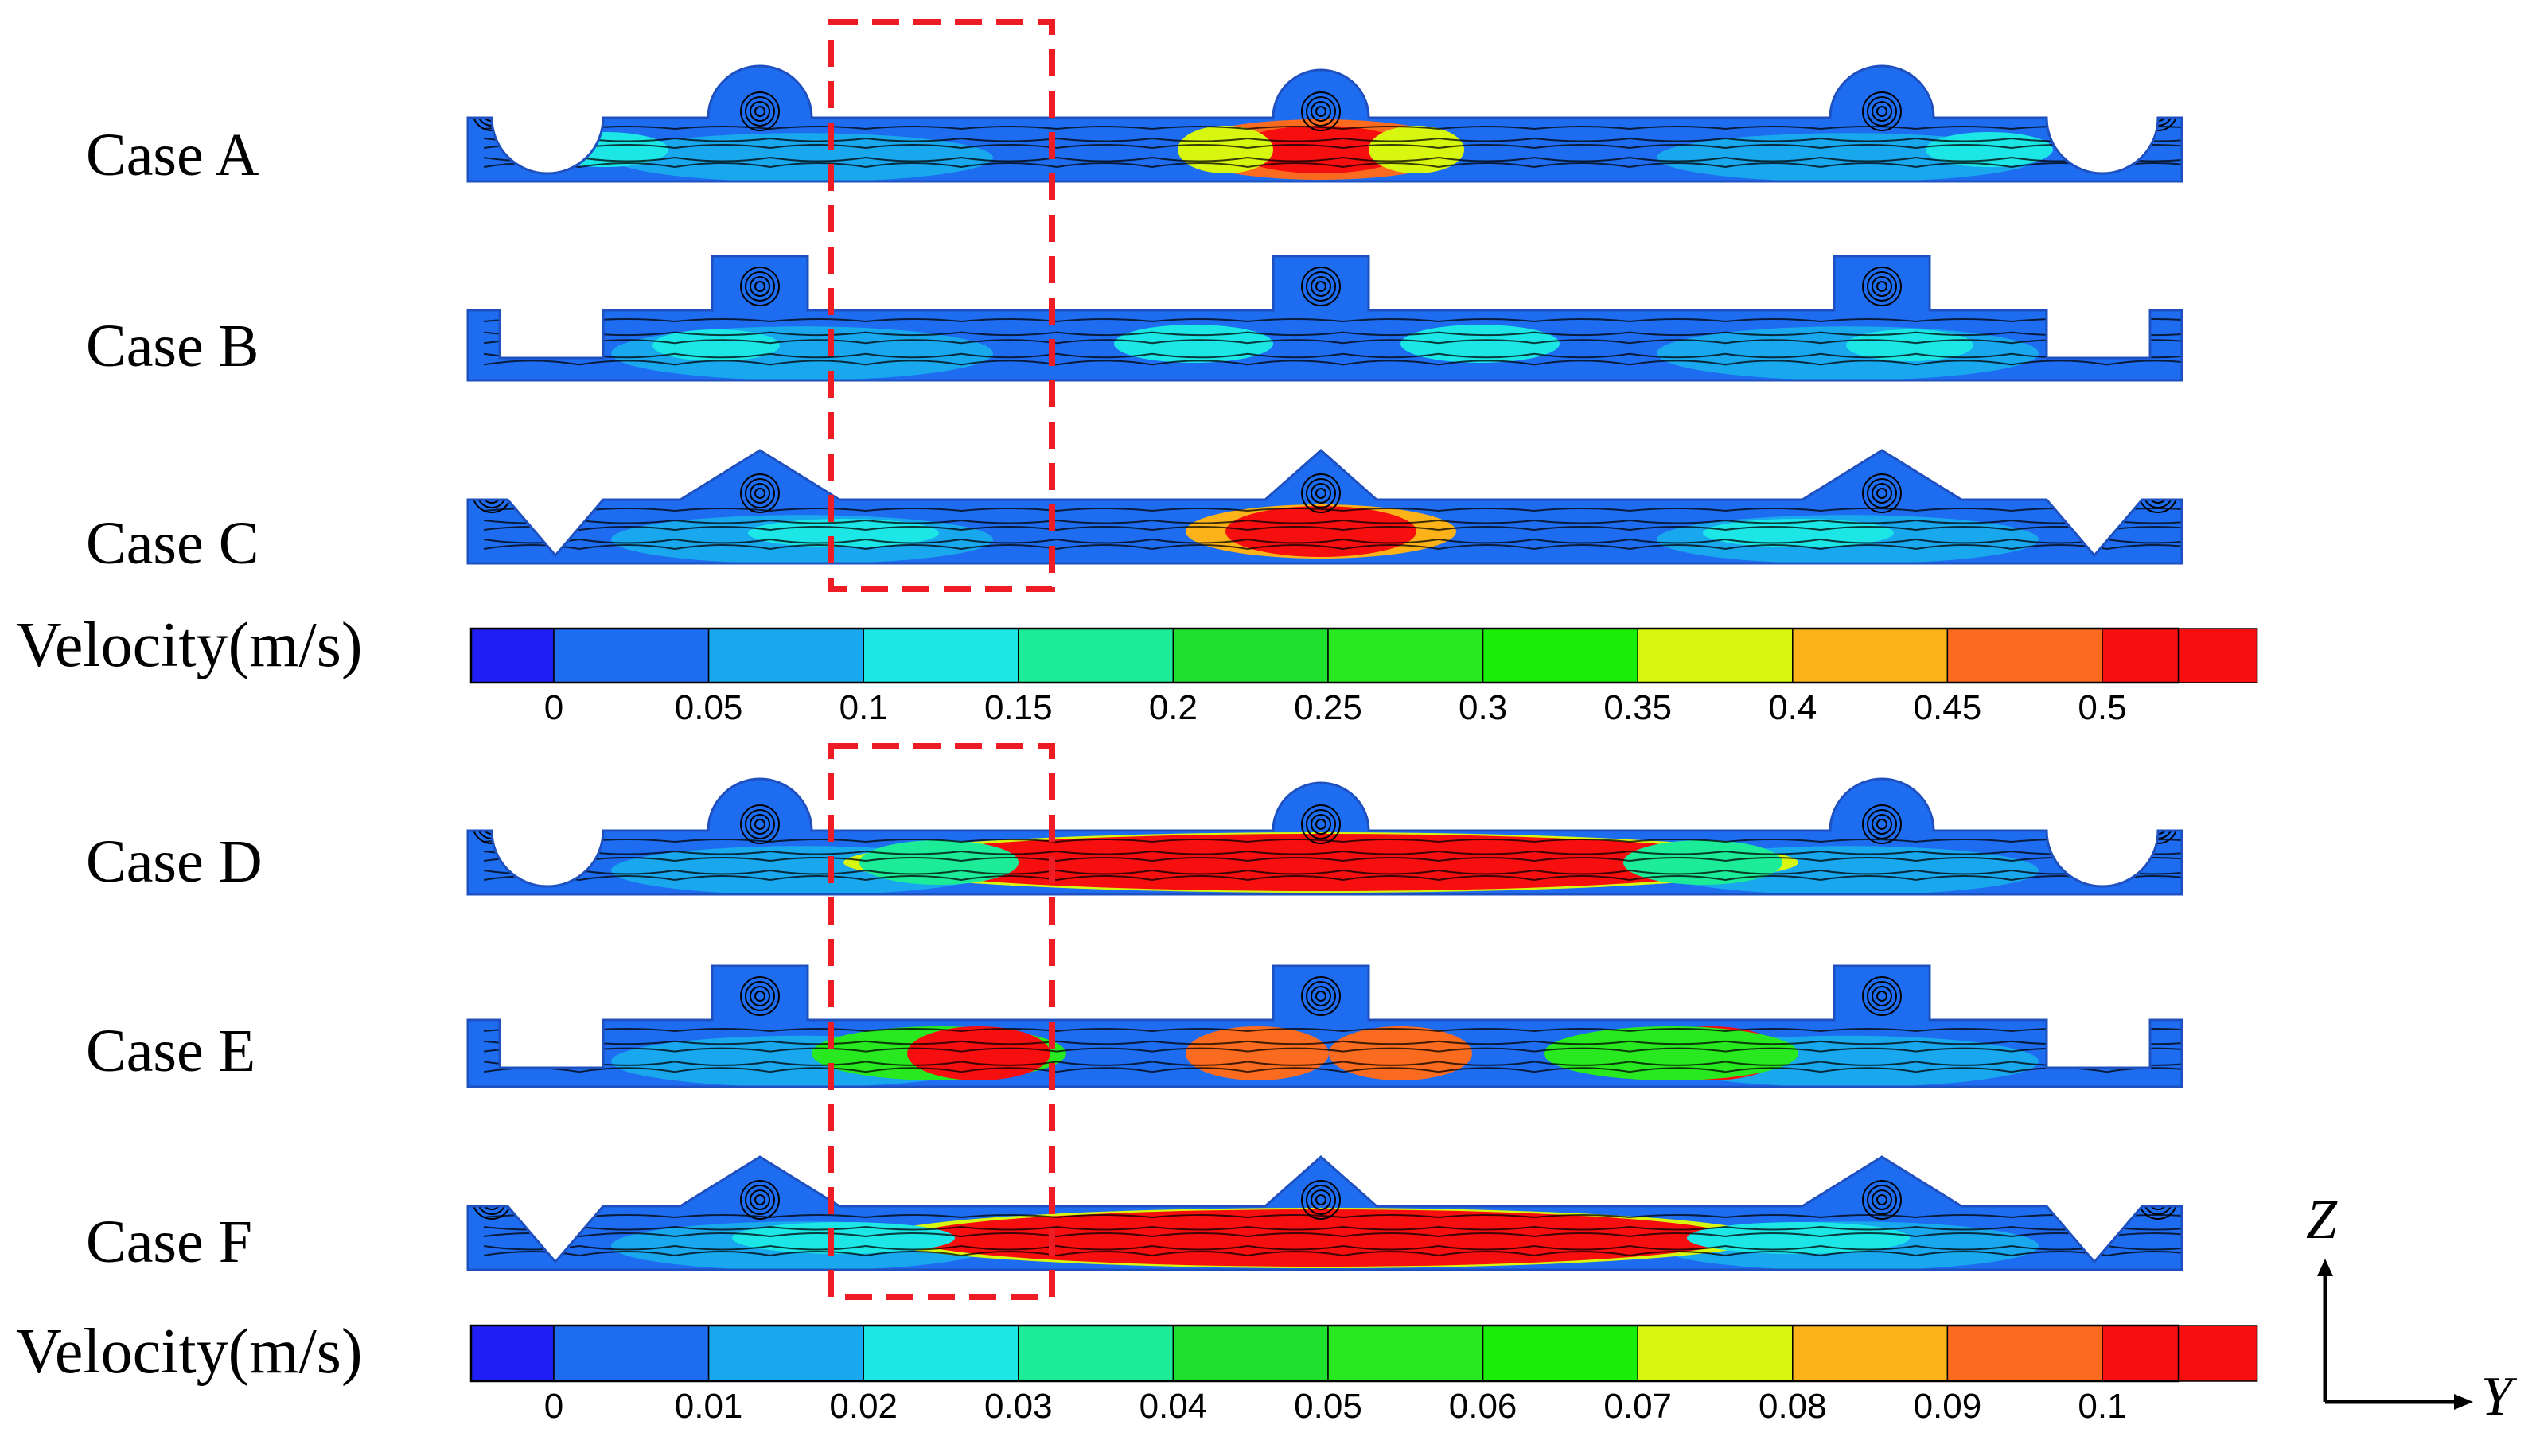  I want to click on colorbar-tick-label: 0.06, so click(1483, 1406).